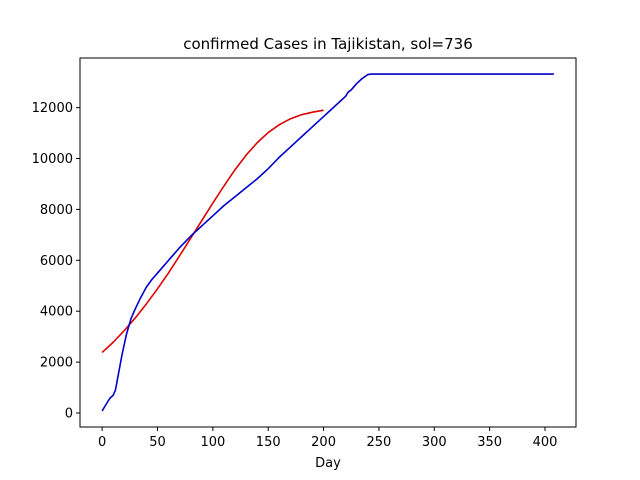  Describe the element at coordinates (52, 108) in the screenshot. I see `y-tick-label-6: 12000` at that location.